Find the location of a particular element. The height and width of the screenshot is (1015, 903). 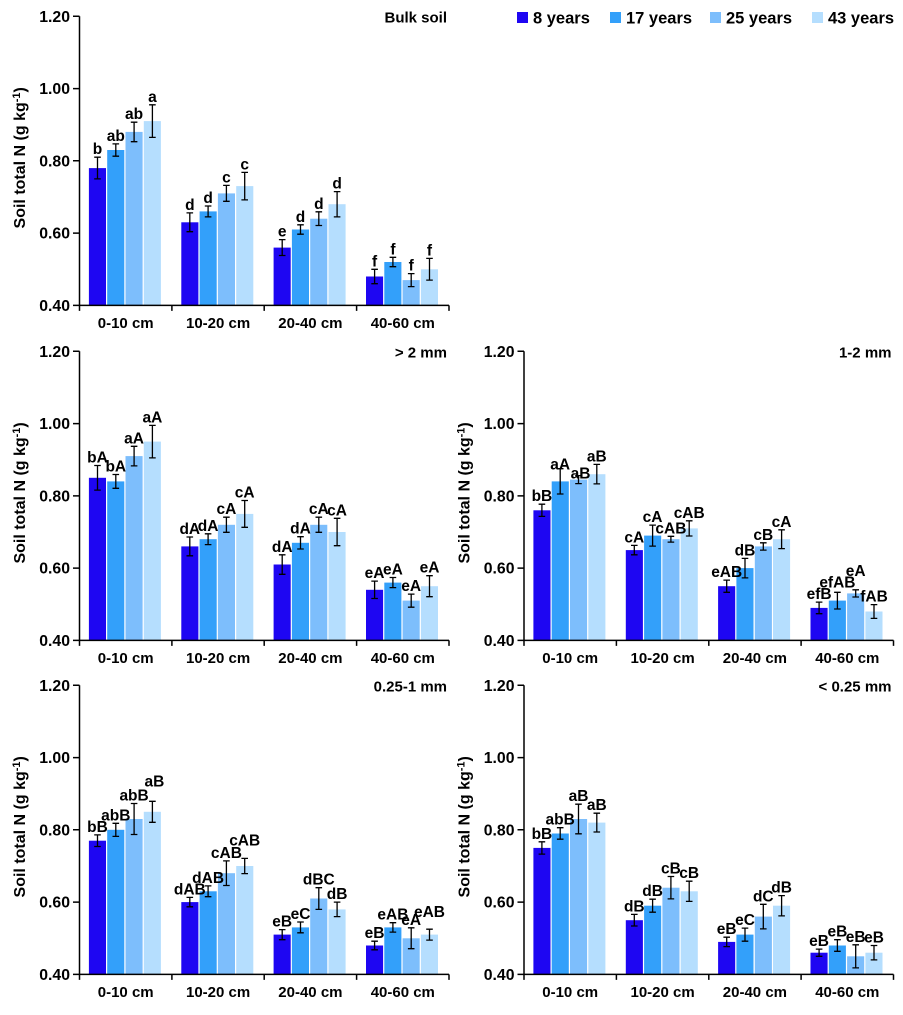

svg-text: 43 years is located at coordinates (861, 19).